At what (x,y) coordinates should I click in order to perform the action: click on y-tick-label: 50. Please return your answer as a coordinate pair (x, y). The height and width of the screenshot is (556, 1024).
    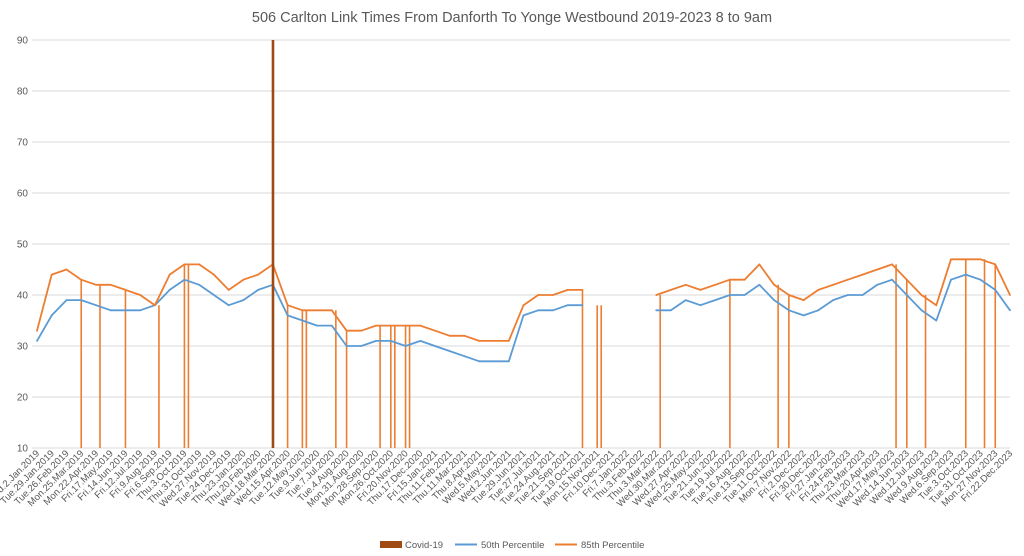
    Looking at the image, I should click on (23, 245).